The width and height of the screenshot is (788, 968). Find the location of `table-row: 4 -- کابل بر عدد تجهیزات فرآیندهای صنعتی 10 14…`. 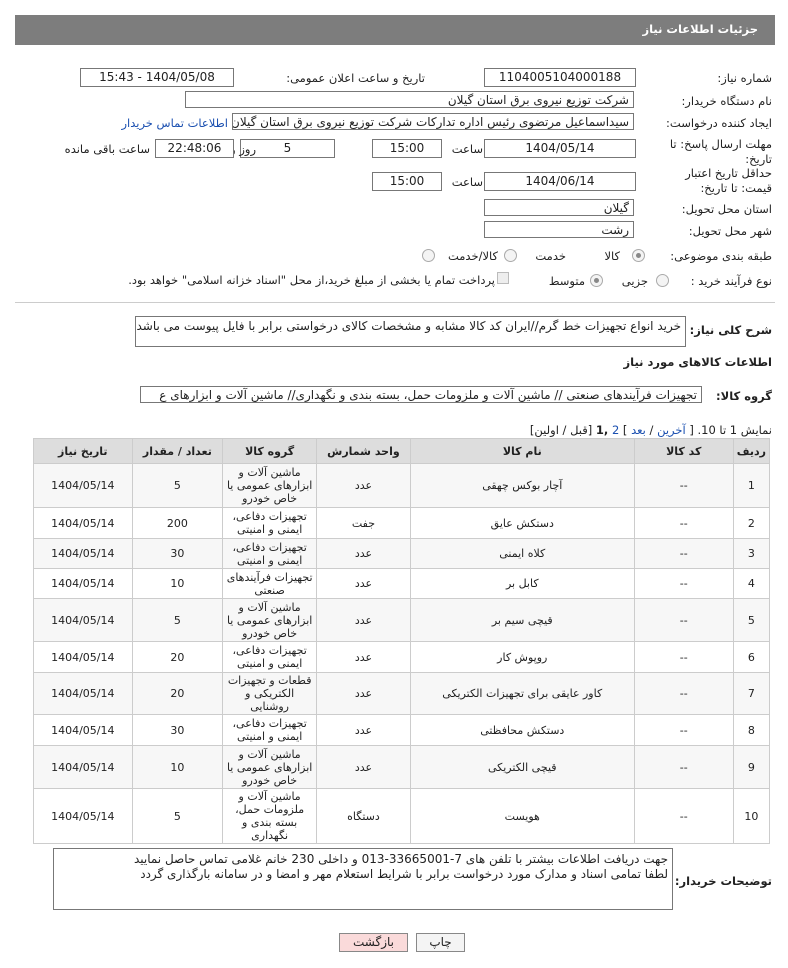

table-row: 4 -- کابل بر عدد تجهیزات فرآیندهای صنعتی 10 14… is located at coordinates (402, 583).